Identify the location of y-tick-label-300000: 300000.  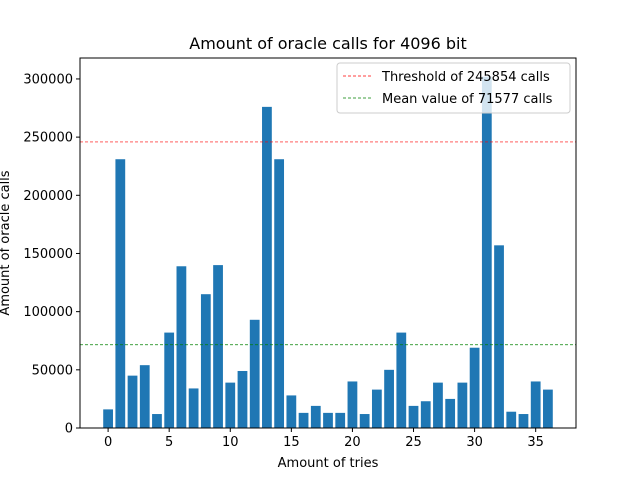
(48, 79).